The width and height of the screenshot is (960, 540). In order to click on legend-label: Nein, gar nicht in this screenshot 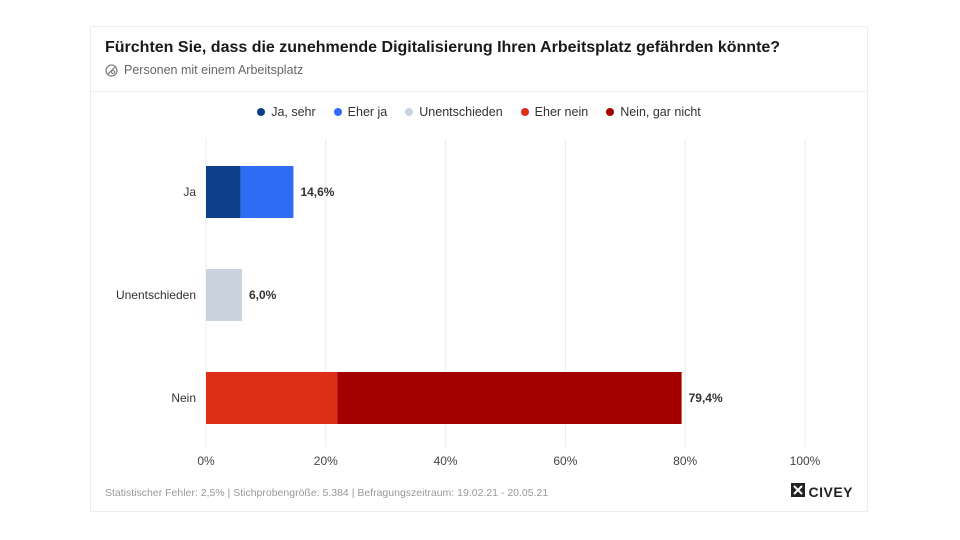, I will do `click(660, 112)`.